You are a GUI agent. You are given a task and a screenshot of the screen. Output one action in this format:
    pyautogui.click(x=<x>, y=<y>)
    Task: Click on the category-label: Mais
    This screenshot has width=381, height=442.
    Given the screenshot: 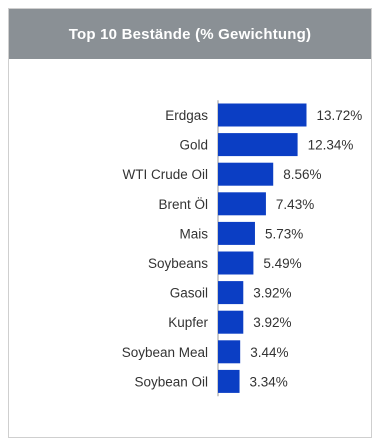 What is the action you would take?
    pyautogui.click(x=193, y=233)
    